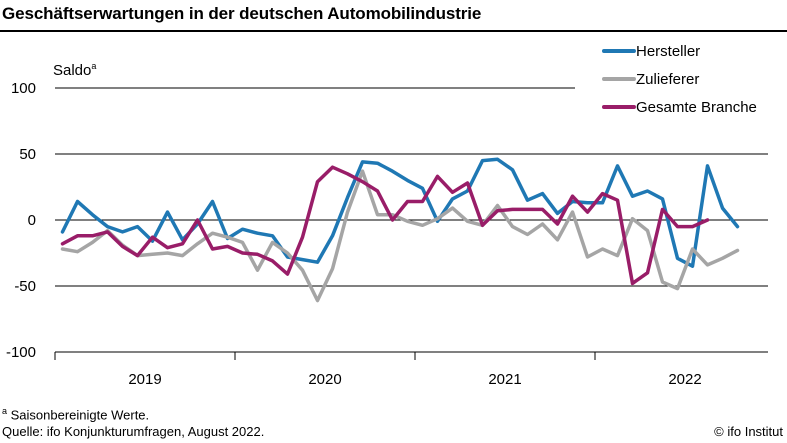 Image resolution: width=787 pixels, height=443 pixels. Describe the element at coordinates (324, 379) in the screenshot. I see `x-tick-label: 2020` at that location.